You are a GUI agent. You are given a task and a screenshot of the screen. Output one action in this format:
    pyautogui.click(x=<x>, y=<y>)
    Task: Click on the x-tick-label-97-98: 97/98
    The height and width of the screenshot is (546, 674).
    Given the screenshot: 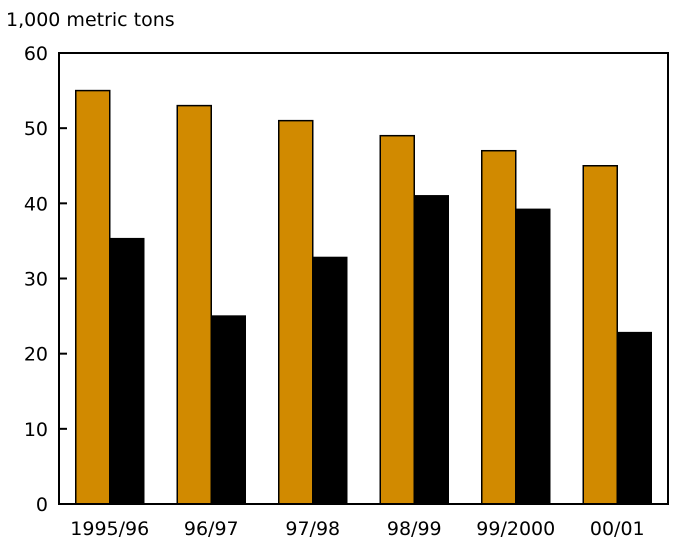 What is the action you would take?
    pyautogui.click(x=312, y=529)
    